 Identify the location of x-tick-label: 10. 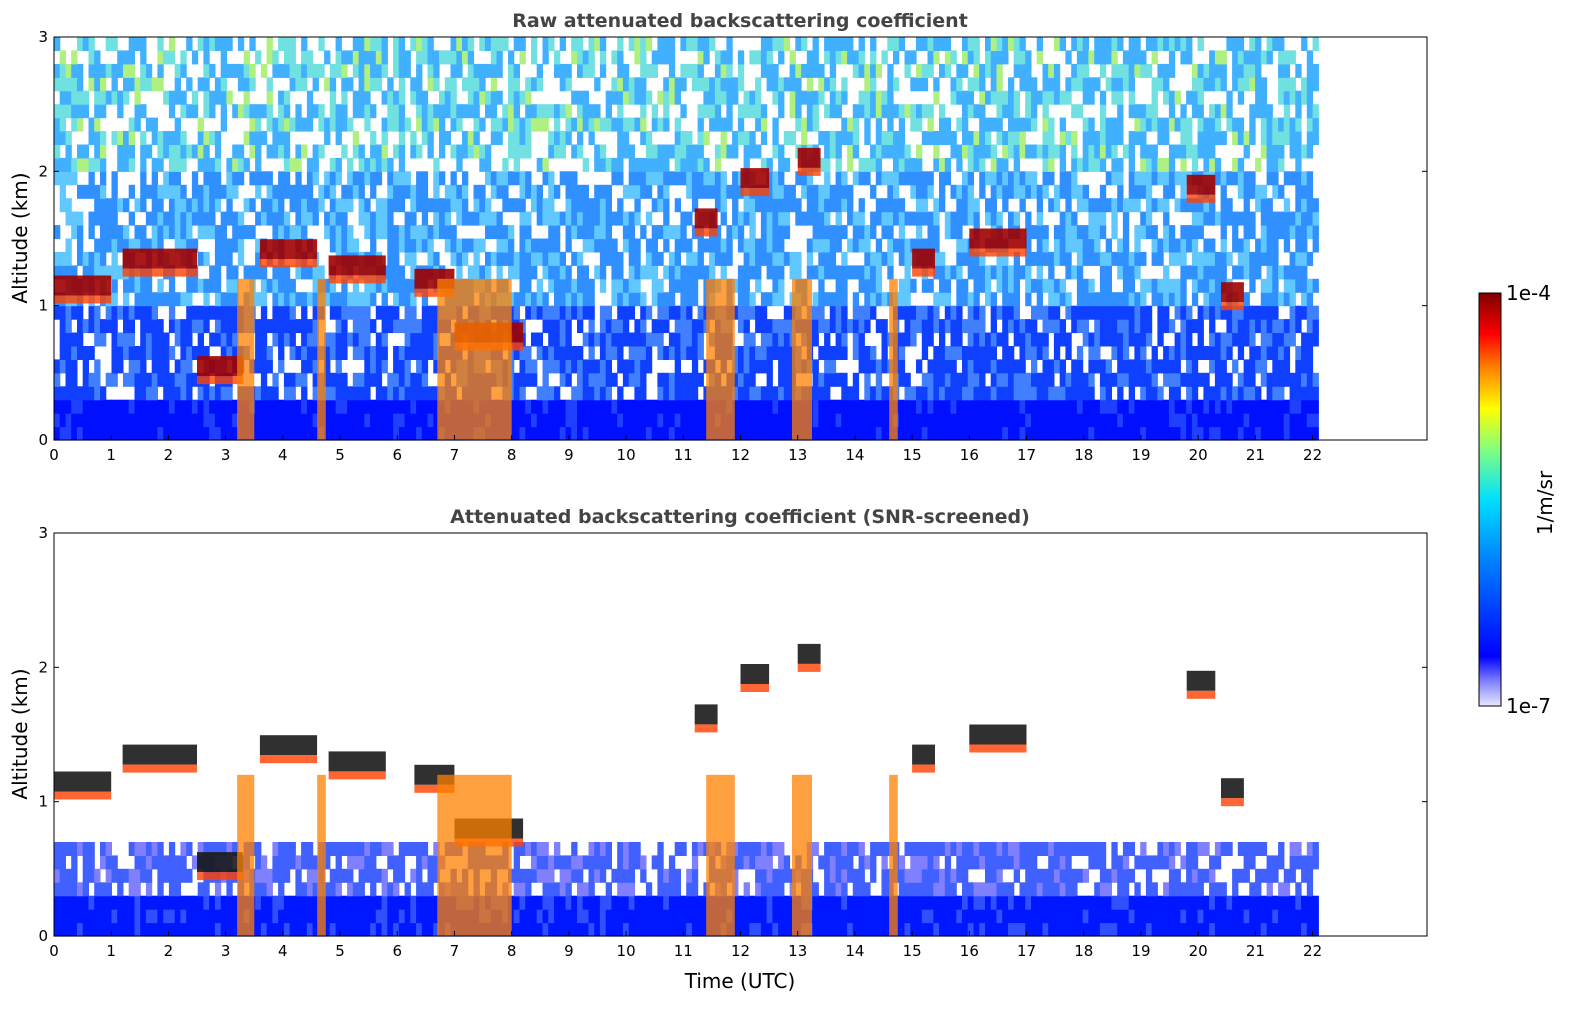
(626, 455).